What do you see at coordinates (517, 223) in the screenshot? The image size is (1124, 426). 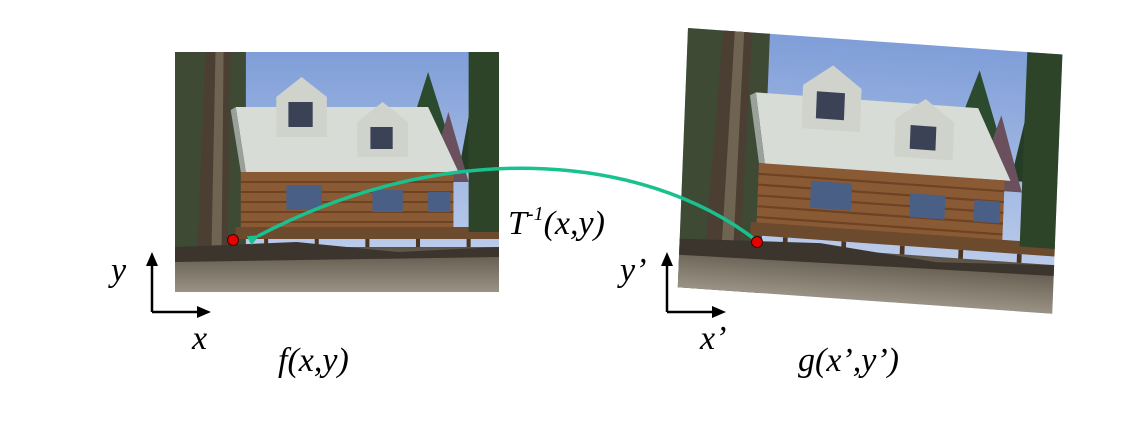 I see `transform-base: T` at bounding box center [517, 223].